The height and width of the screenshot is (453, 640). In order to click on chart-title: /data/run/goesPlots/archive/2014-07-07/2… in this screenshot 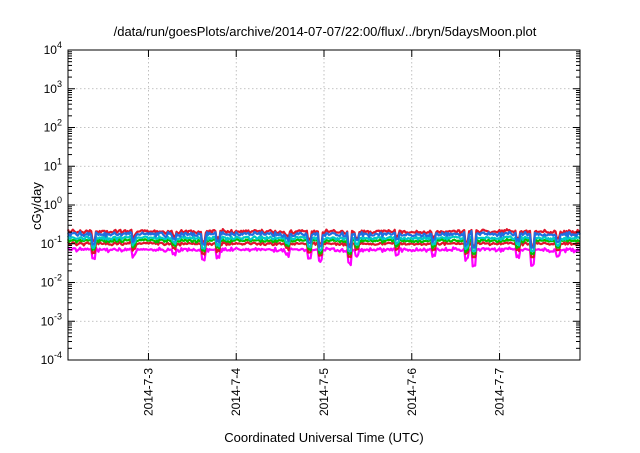, I will do `click(325, 31)`.